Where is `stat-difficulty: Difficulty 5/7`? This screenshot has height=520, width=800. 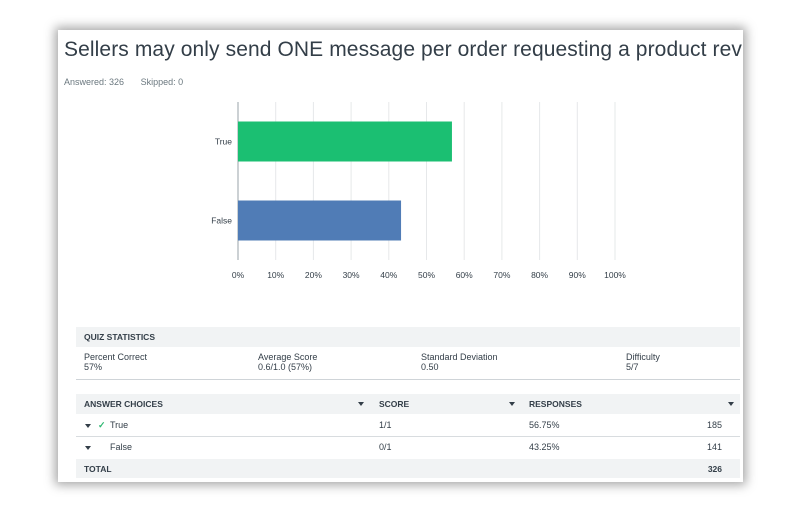 stat-difficulty: Difficulty 5/7 is located at coordinates (643, 362).